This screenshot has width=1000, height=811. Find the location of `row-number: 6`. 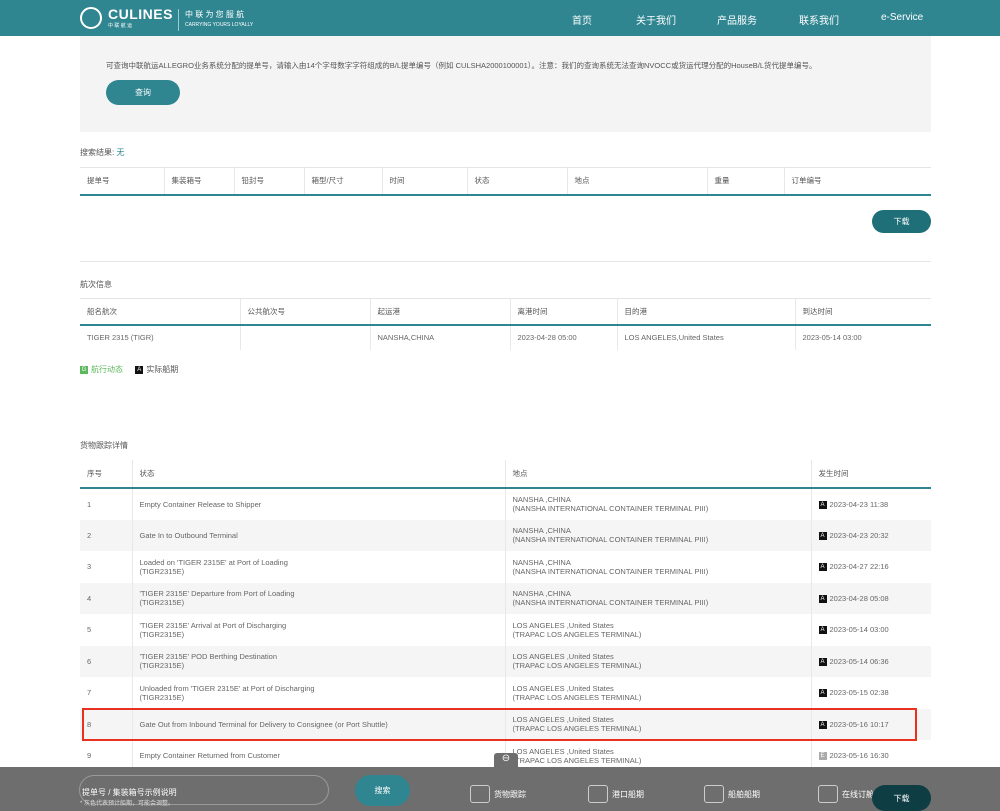

row-number: 6 is located at coordinates (106, 661).